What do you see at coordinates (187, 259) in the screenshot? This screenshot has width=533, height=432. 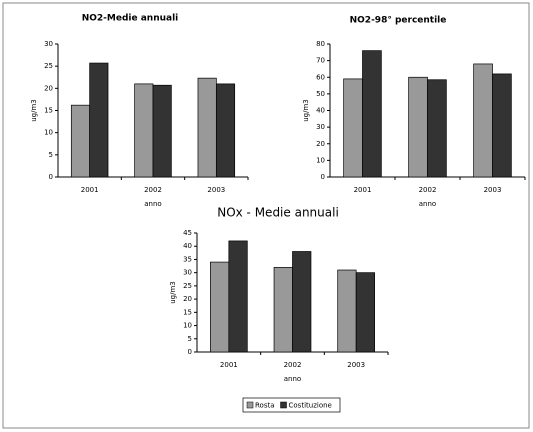 I see `y-tick-label: 35` at bounding box center [187, 259].